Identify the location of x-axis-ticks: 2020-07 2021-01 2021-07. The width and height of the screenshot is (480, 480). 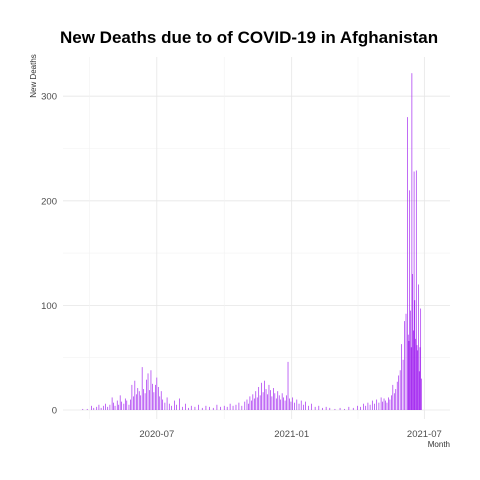
(290, 434).